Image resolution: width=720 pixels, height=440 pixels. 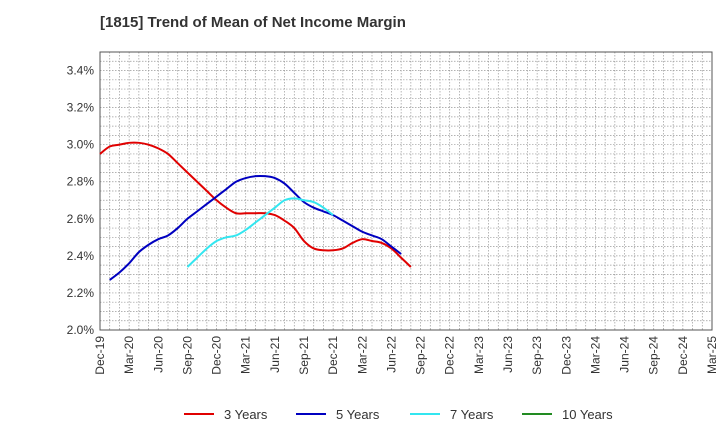 What do you see at coordinates (81, 219) in the screenshot?
I see `y-tick-label: 2.6%` at bounding box center [81, 219].